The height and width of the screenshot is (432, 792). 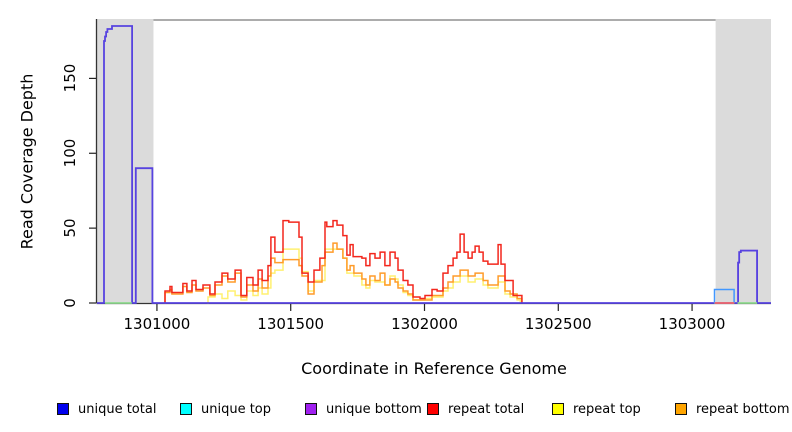 What do you see at coordinates (434, 368) in the screenshot?
I see `x-axis-title: Coordinate in Reference Genome` at bounding box center [434, 368].